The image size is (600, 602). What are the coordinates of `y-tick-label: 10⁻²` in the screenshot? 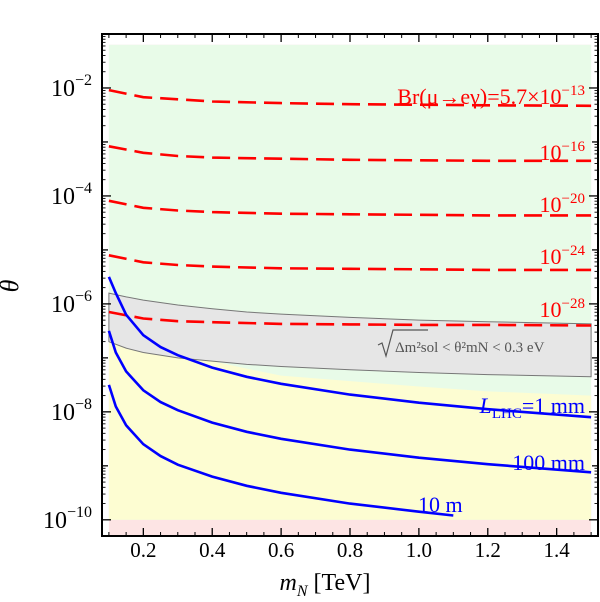 It's located at (71, 87).